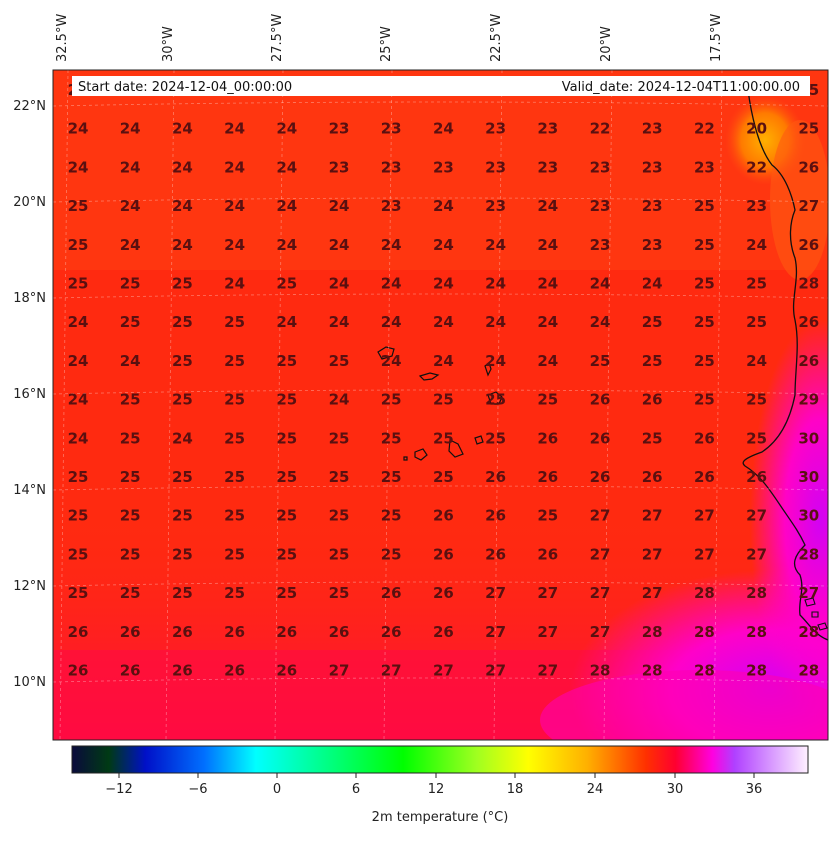  I want to click on longitude-label: 22.5°W, so click(496, 38).